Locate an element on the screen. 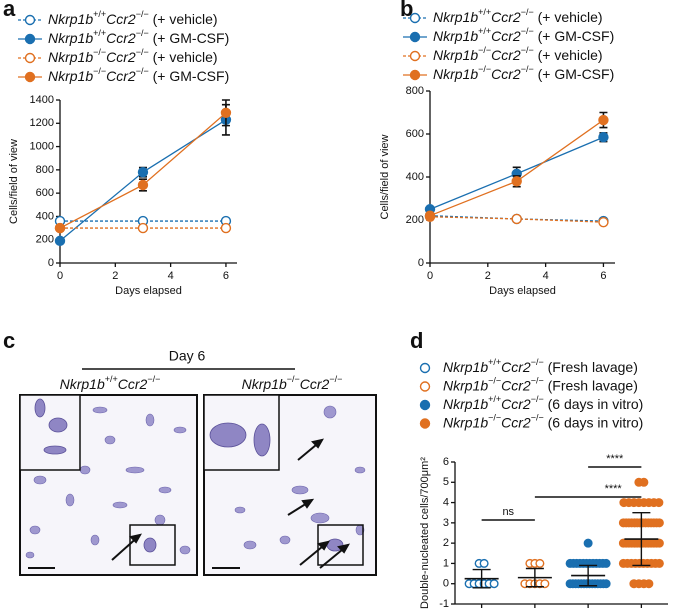  panel-label: a is located at coordinates (9, 10).